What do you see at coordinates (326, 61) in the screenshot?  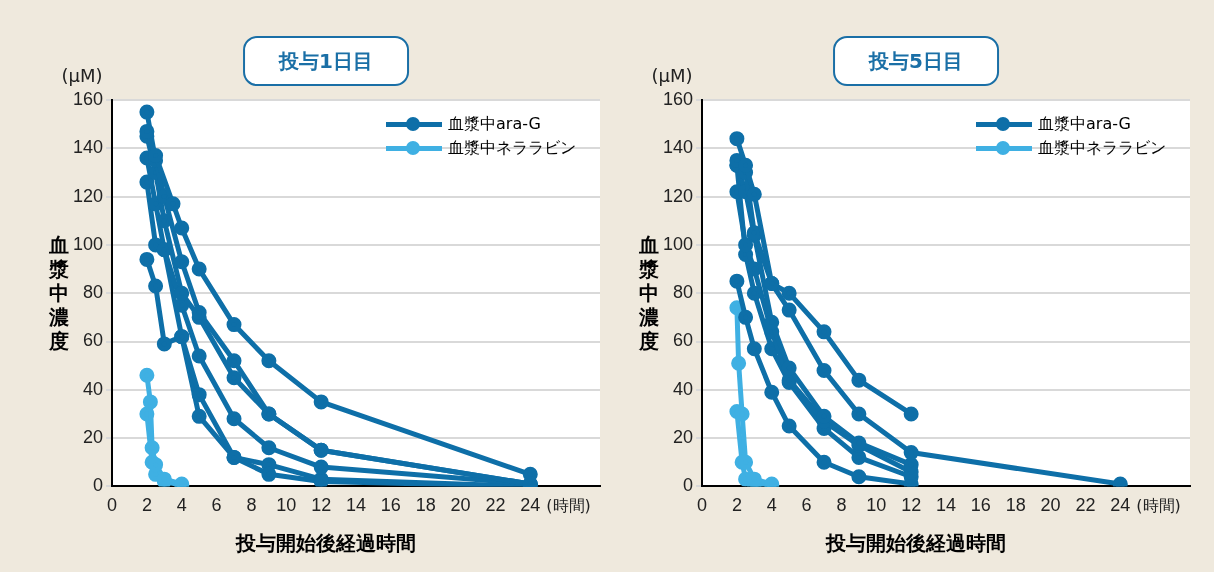 I see `chart-title: 投与1日目` at bounding box center [326, 61].